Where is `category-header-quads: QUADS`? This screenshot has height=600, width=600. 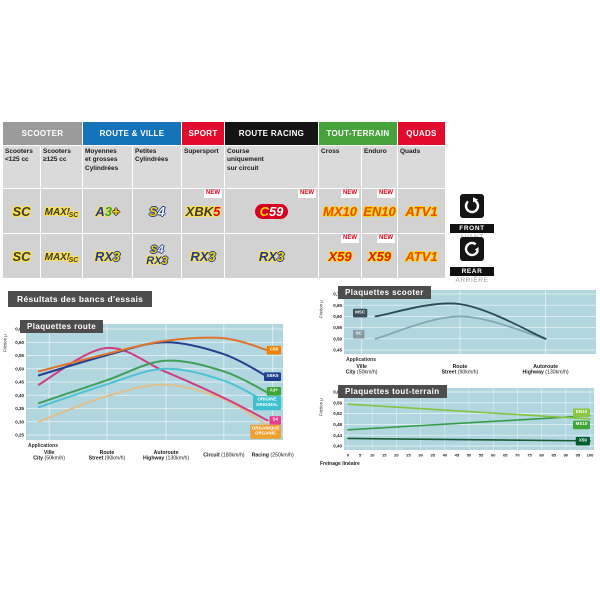 category-header-quads: QUADS is located at coordinates (421, 133).